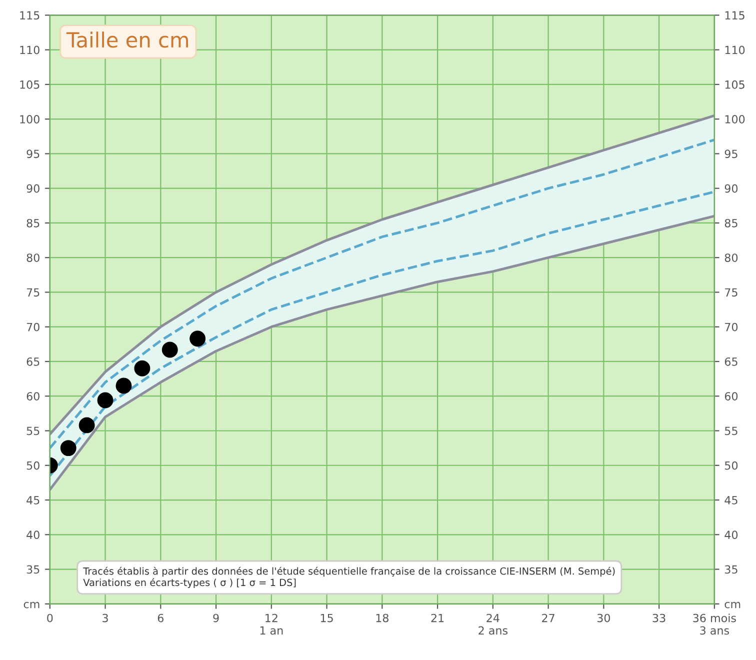 This screenshot has width=756, height=660. Describe the element at coordinates (731, 500) in the screenshot. I see `y2-tick-label: 45` at that location.